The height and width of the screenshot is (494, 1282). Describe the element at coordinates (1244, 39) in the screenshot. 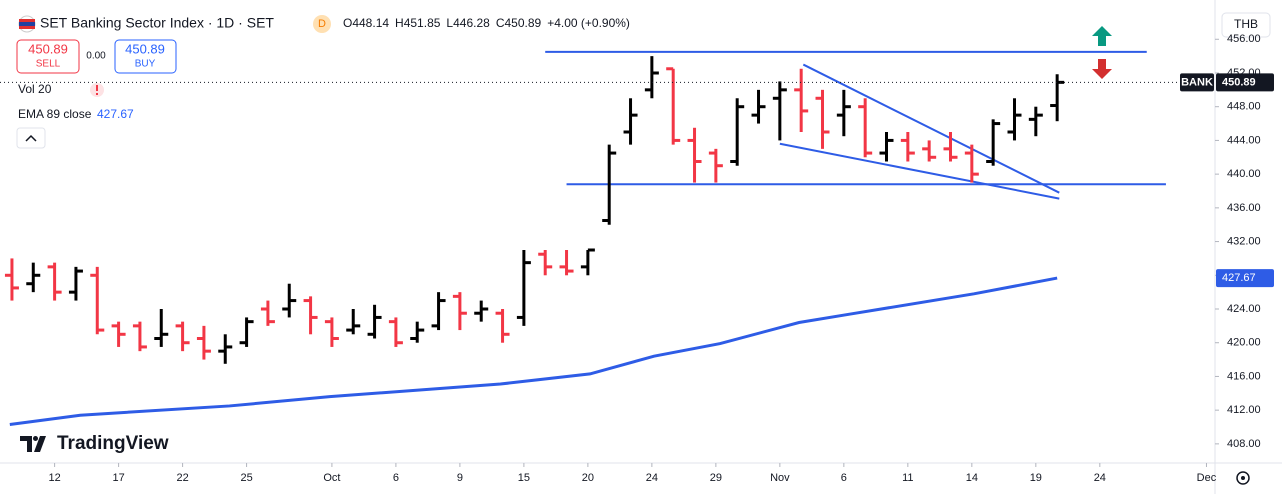

I see `y-tick-label: 456.00` at that location.